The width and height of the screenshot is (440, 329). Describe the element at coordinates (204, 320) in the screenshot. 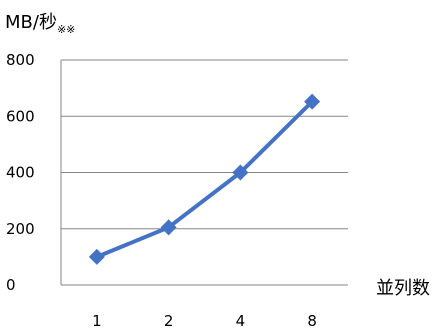

I see `x-tick-labels: 1 2 4 8` at that location.